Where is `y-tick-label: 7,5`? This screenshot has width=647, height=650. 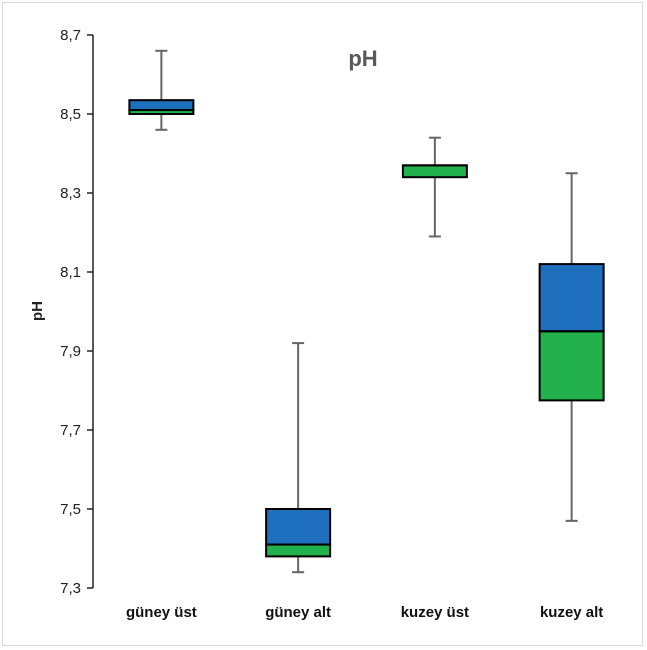 y-tick-label: 7,5 is located at coordinates (70, 509).